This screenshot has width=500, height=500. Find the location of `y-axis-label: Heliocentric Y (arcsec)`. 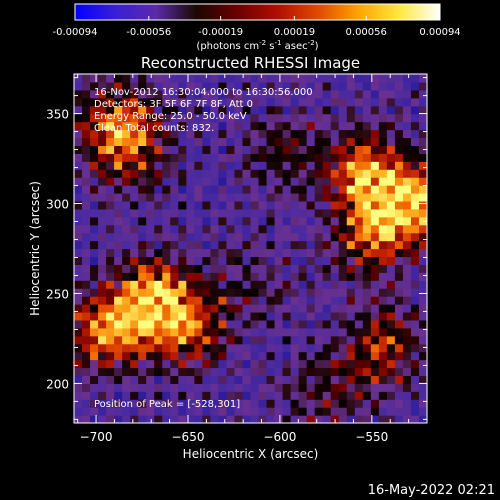

y-axis-label: Heliocentric Y (arcsec) is located at coordinates (35, 248).